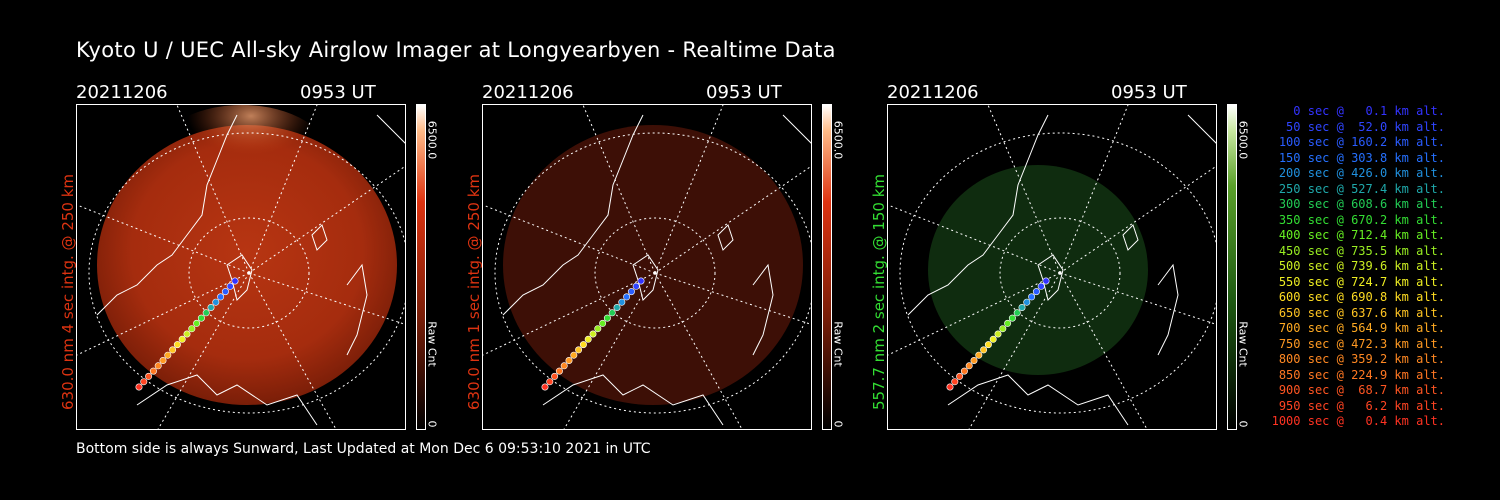  I want to click on legend-row: 50 sec @ 52.0 km alt., so click(1365, 126).